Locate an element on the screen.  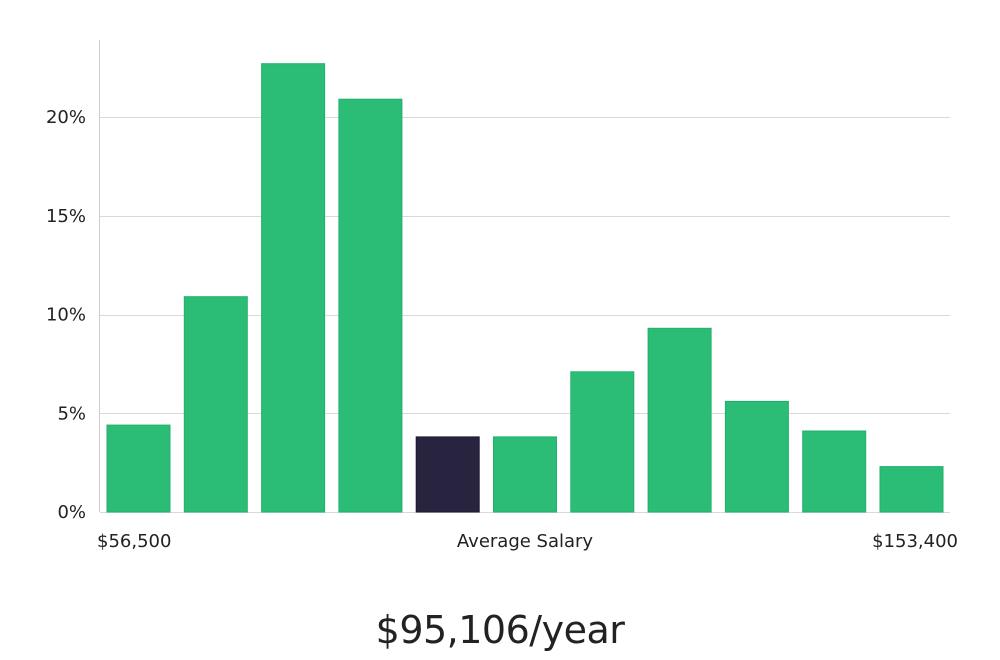
y-tick-label: 10% is located at coordinates (66, 315).